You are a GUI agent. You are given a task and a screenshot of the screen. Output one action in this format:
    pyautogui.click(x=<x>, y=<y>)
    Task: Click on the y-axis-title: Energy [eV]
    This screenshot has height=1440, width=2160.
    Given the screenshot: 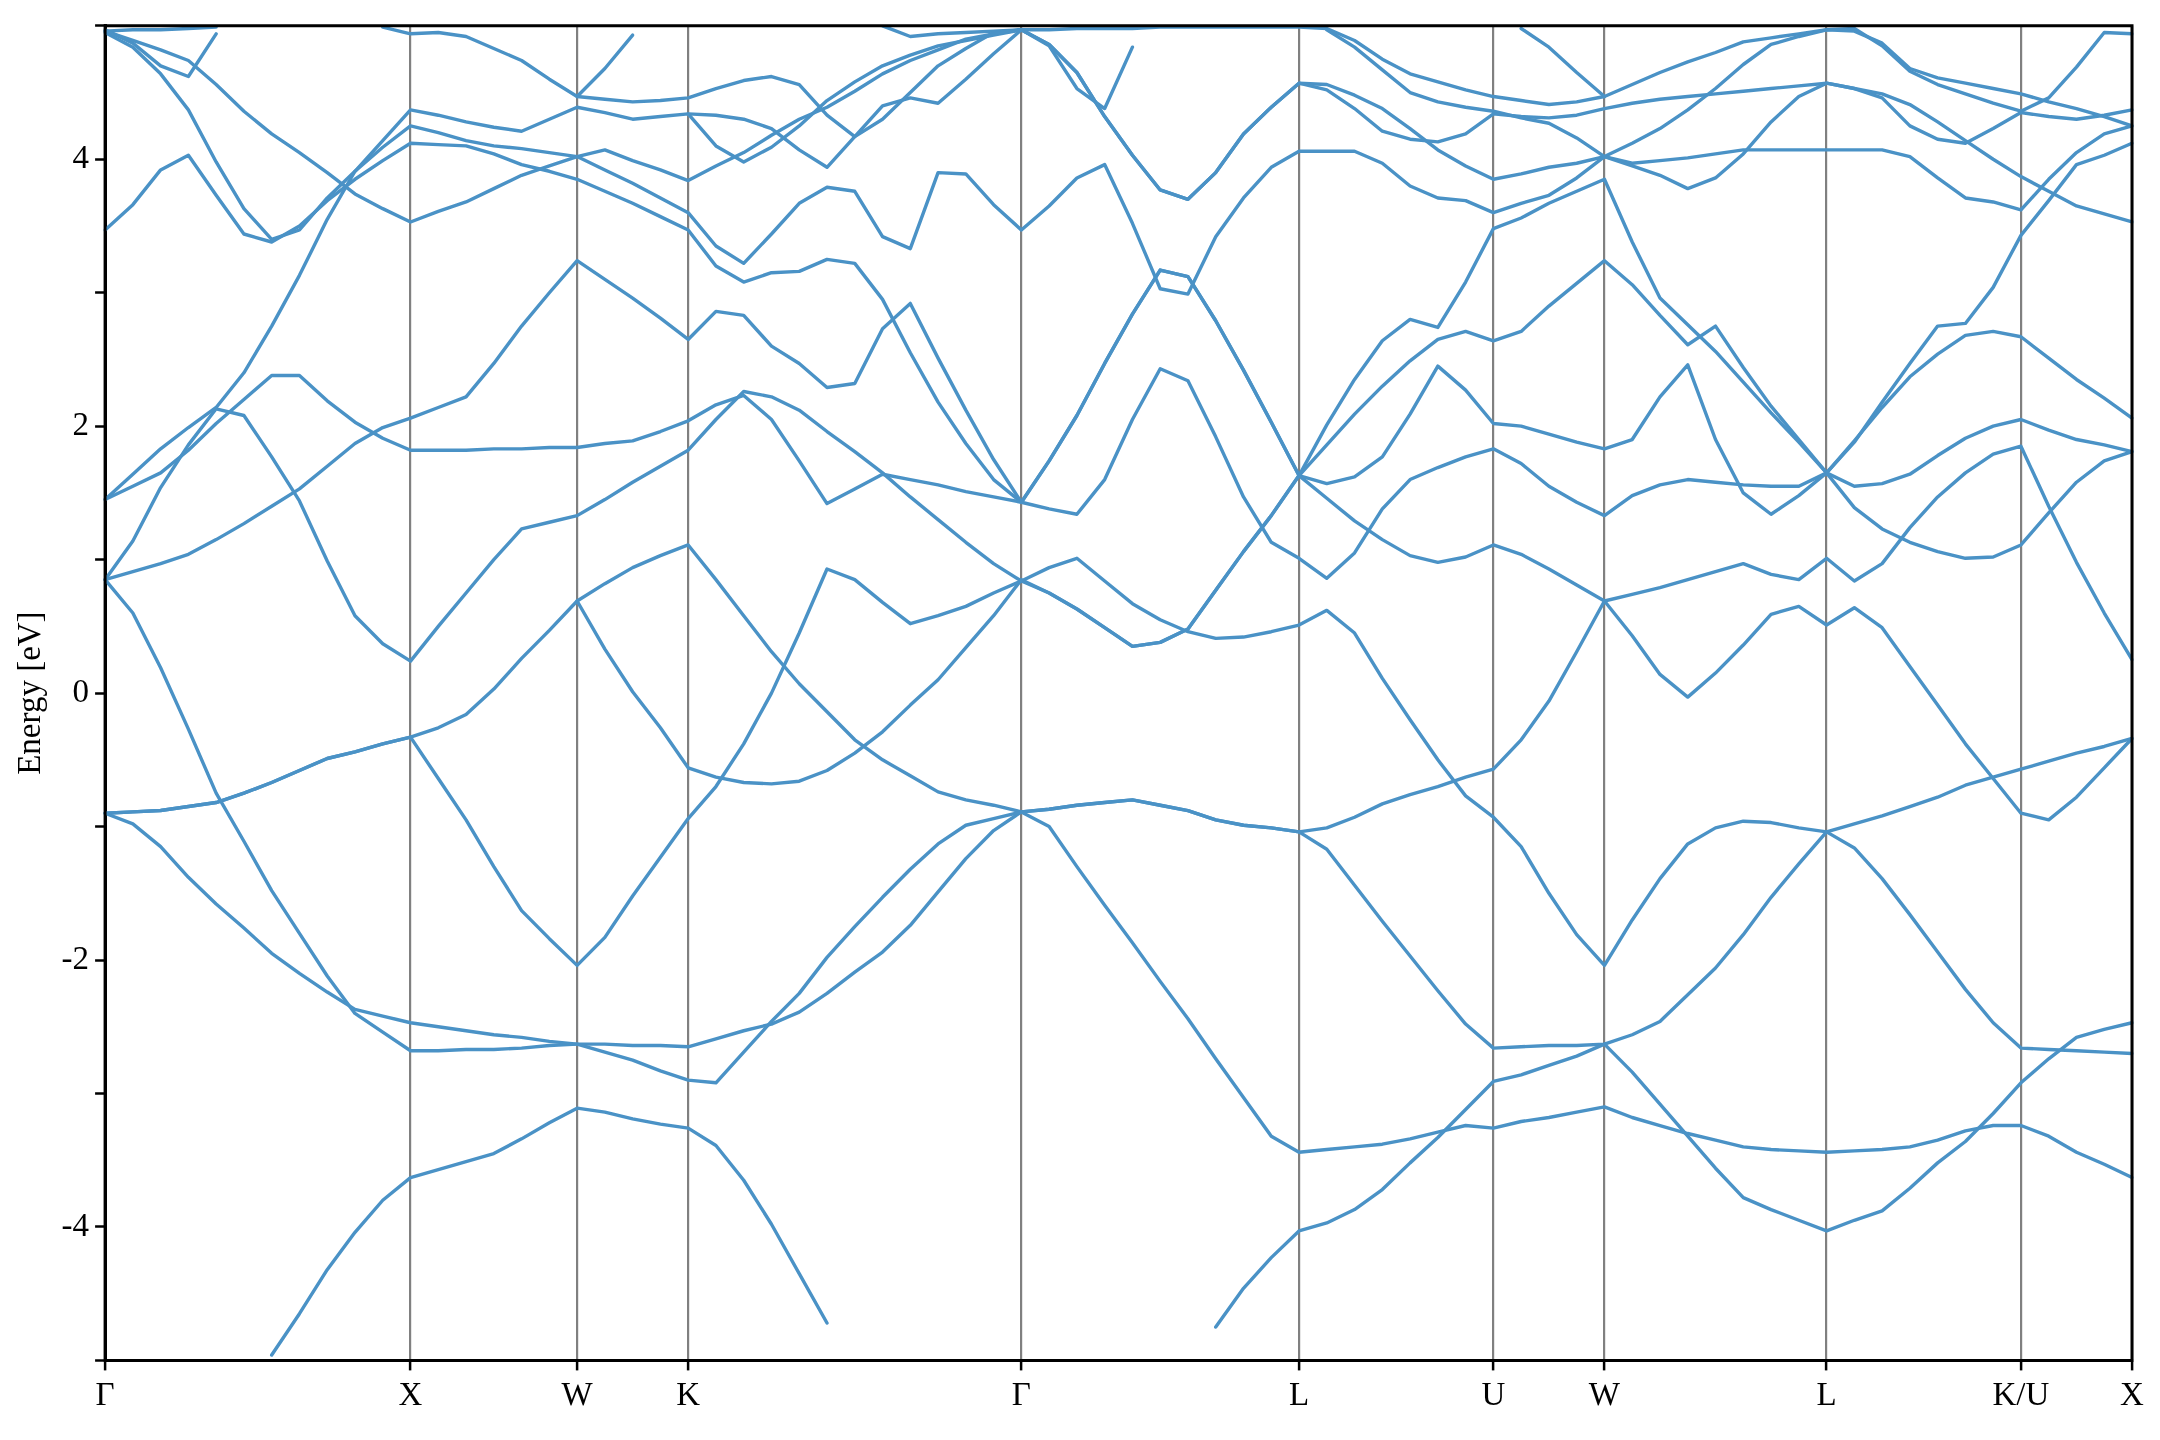 What is the action you would take?
    pyautogui.click(x=29, y=693)
    